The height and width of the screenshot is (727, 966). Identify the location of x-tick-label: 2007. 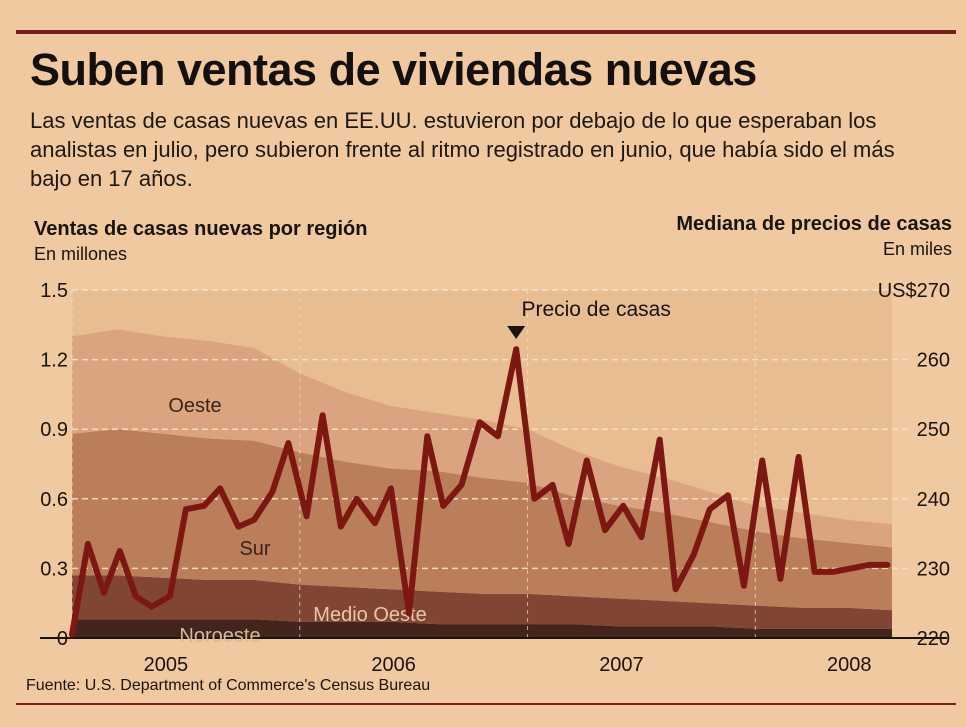
(621, 665).